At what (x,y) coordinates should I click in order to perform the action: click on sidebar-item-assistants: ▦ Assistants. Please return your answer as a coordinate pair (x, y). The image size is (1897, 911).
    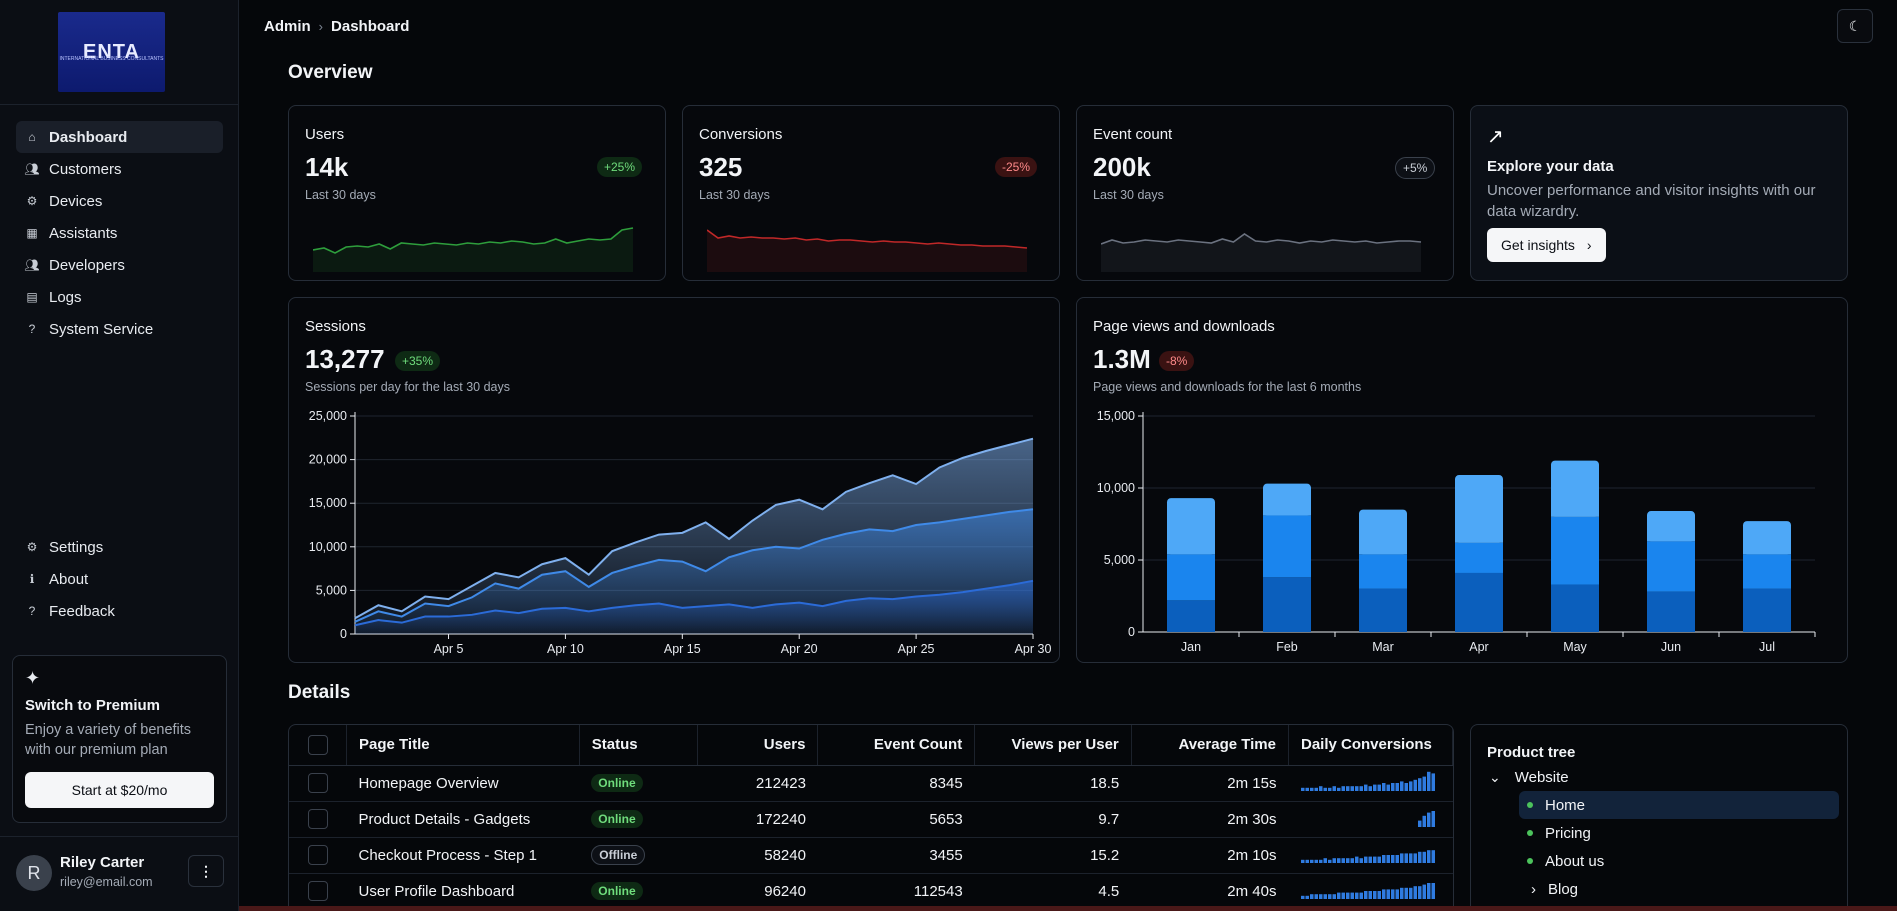
    Looking at the image, I should click on (119, 233).